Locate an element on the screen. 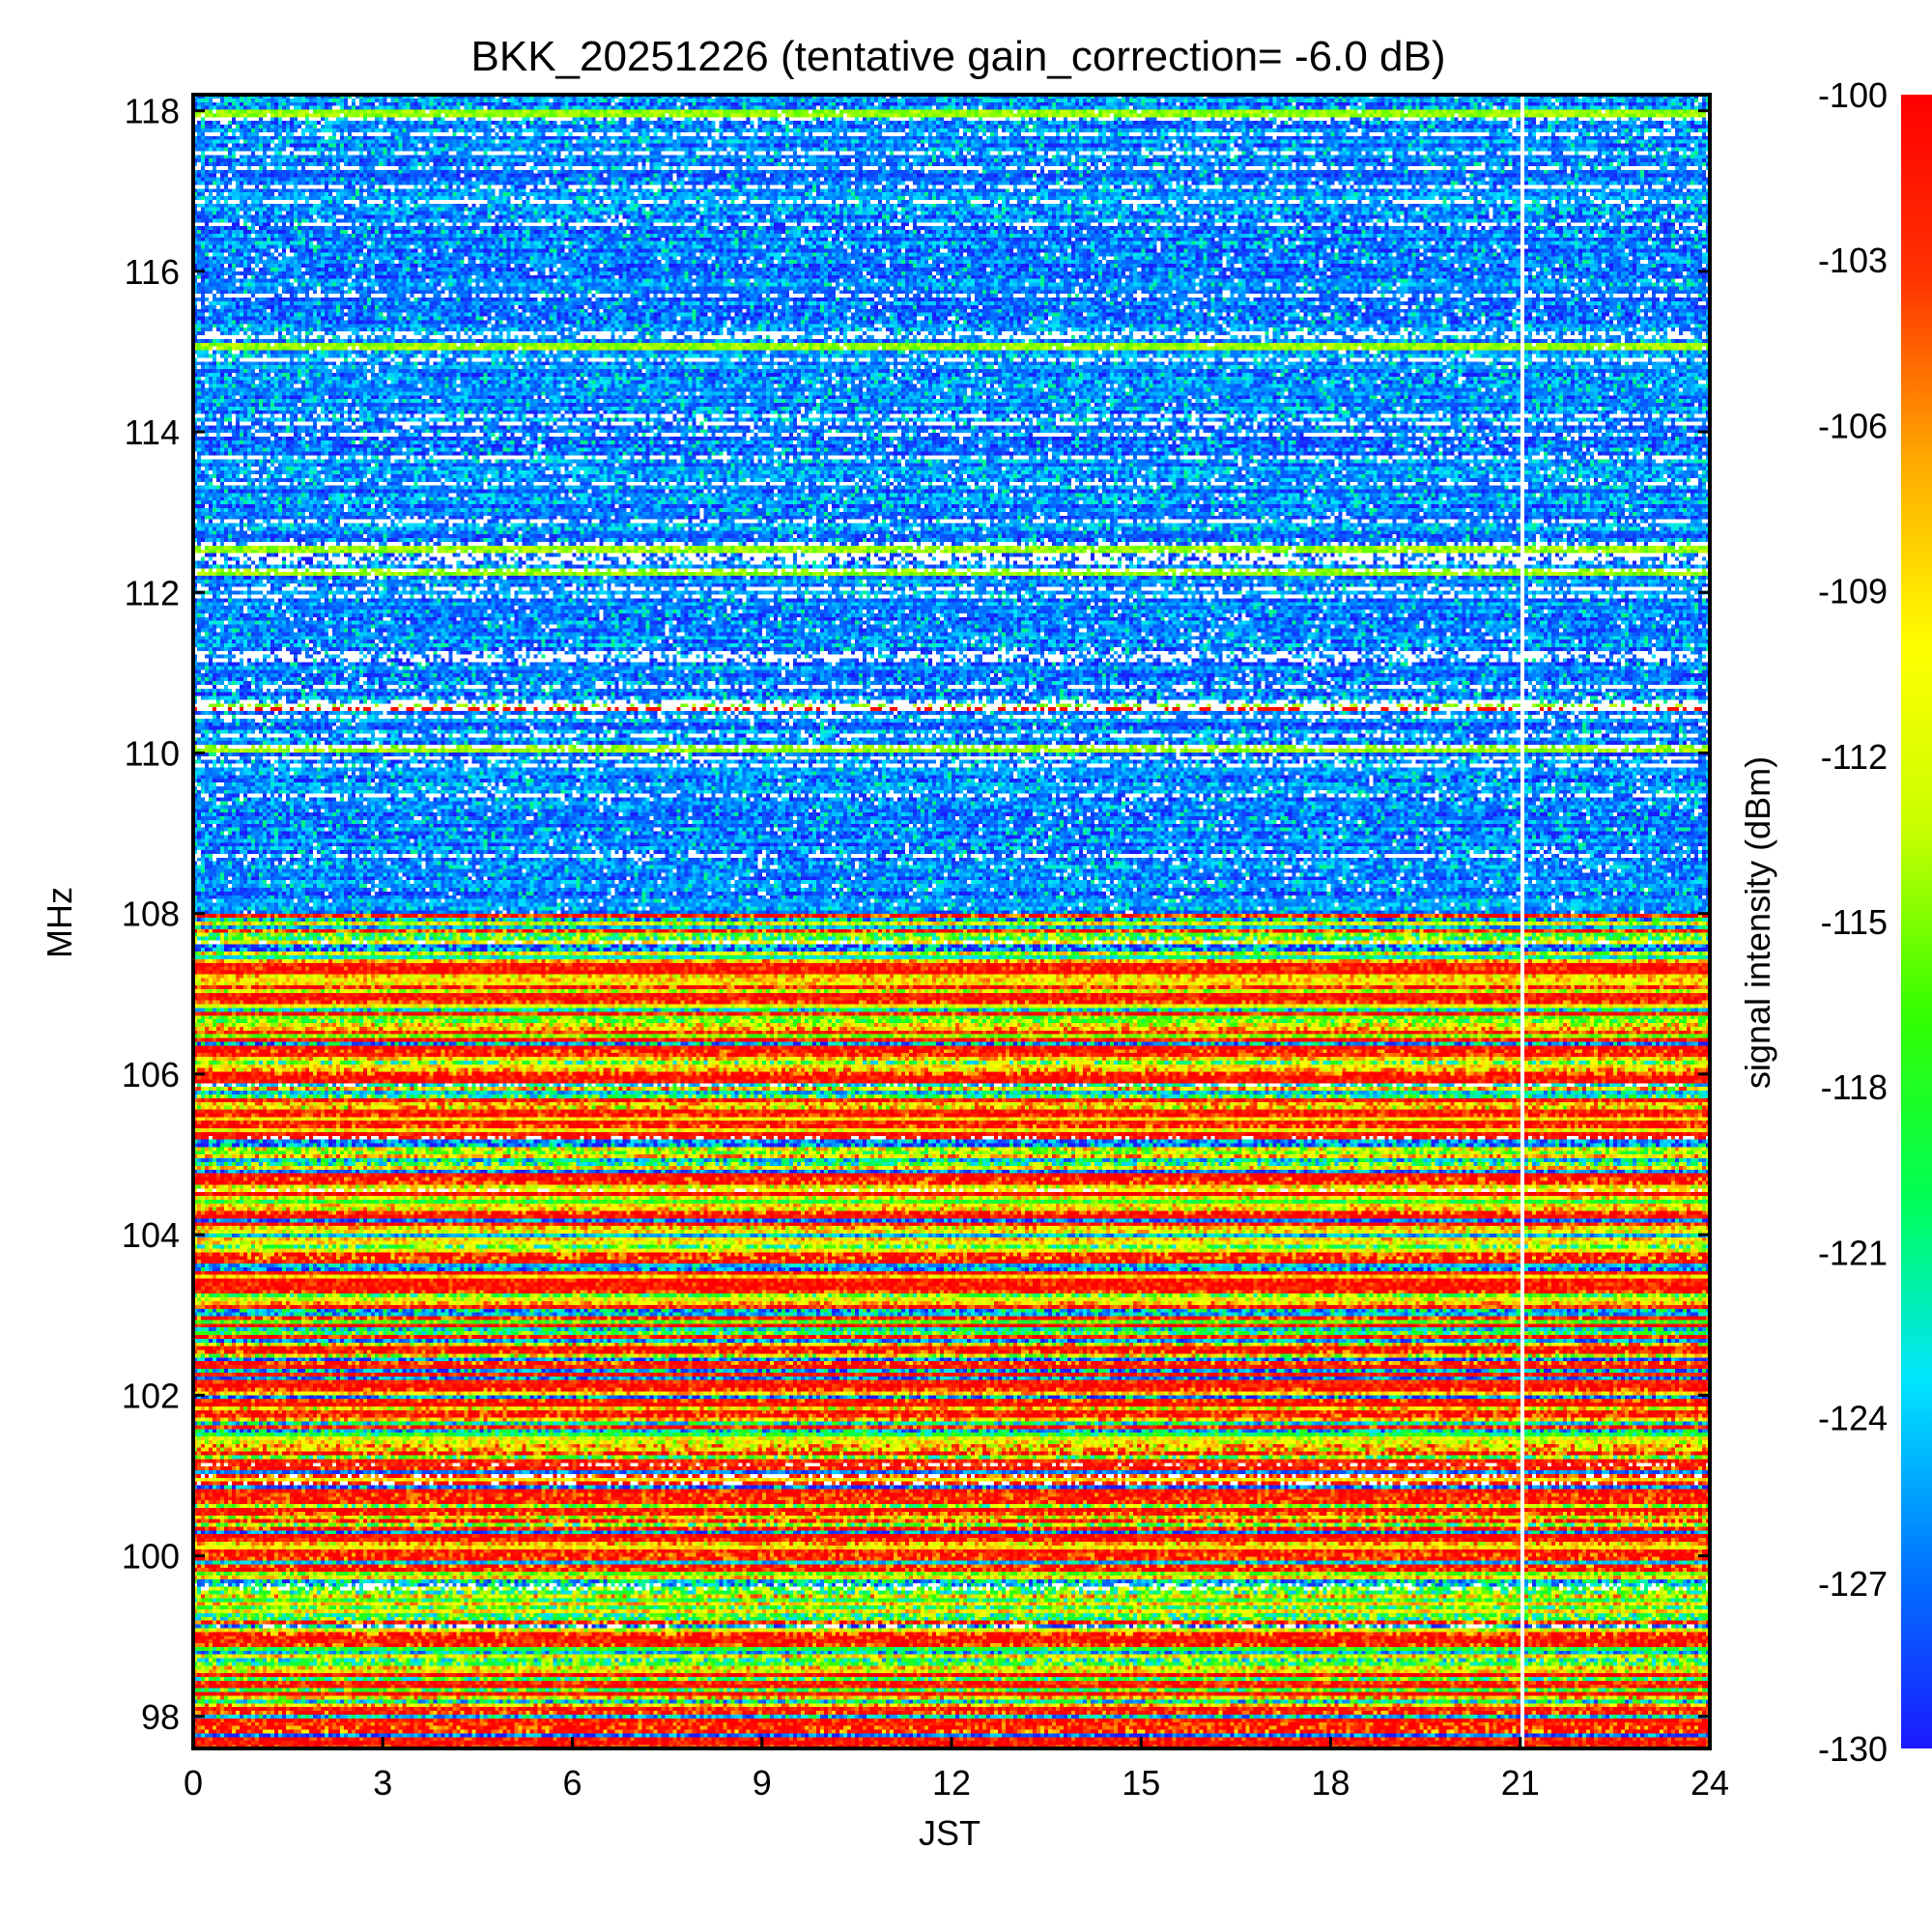  y-tick-label: 110 is located at coordinates (152, 753).